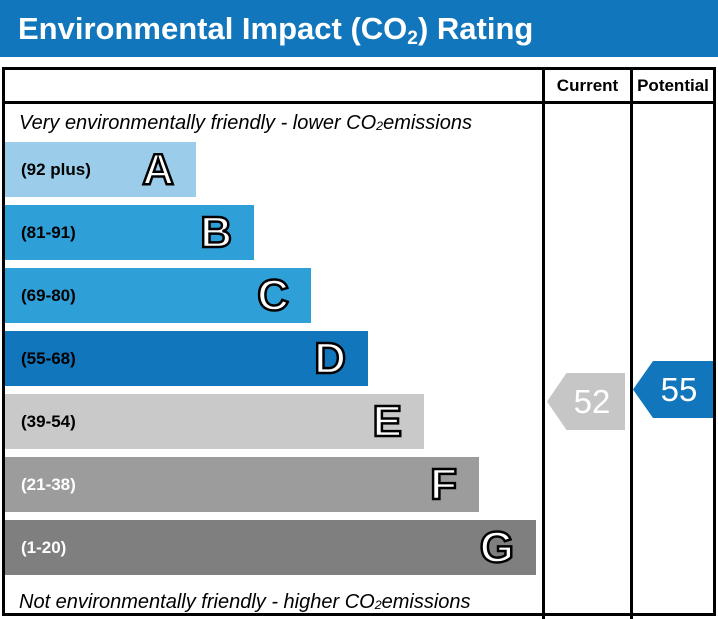 Image resolution: width=718 pixels, height=619 pixels. Describe the element at coordinates (100, 169) in the screenshot. I see `band-bar-a: (92 plus) A` at that location.